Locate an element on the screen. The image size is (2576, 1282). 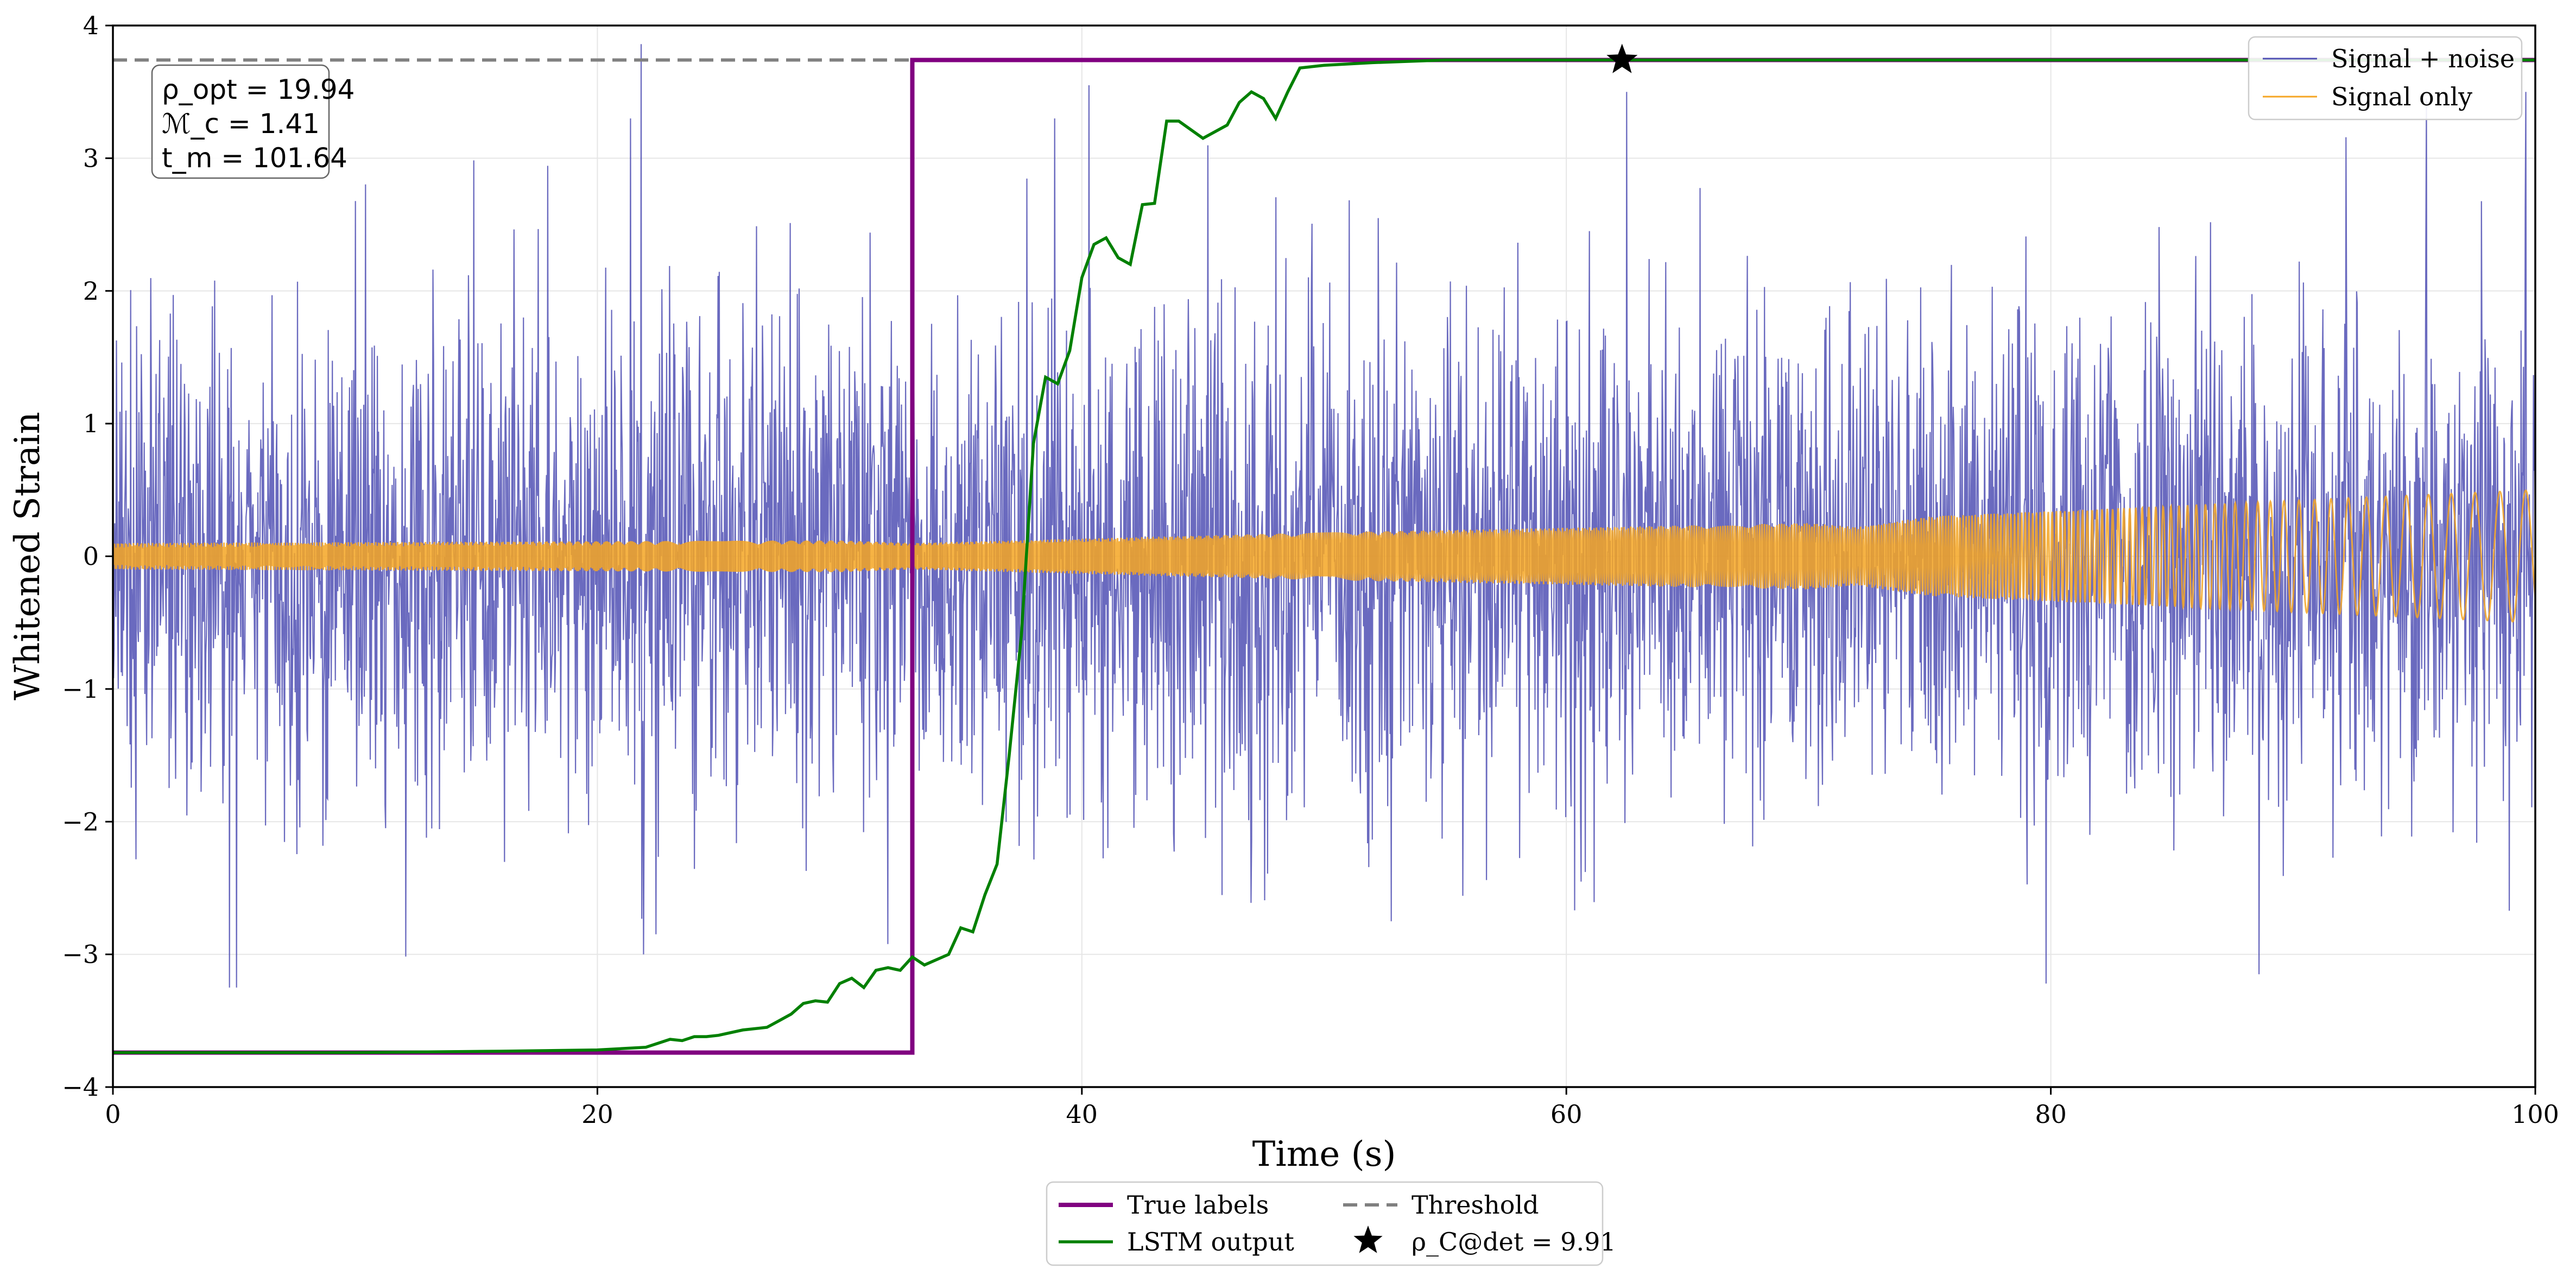
legend-label-signal-only: Signal only is located at coordinates (2401, 96).